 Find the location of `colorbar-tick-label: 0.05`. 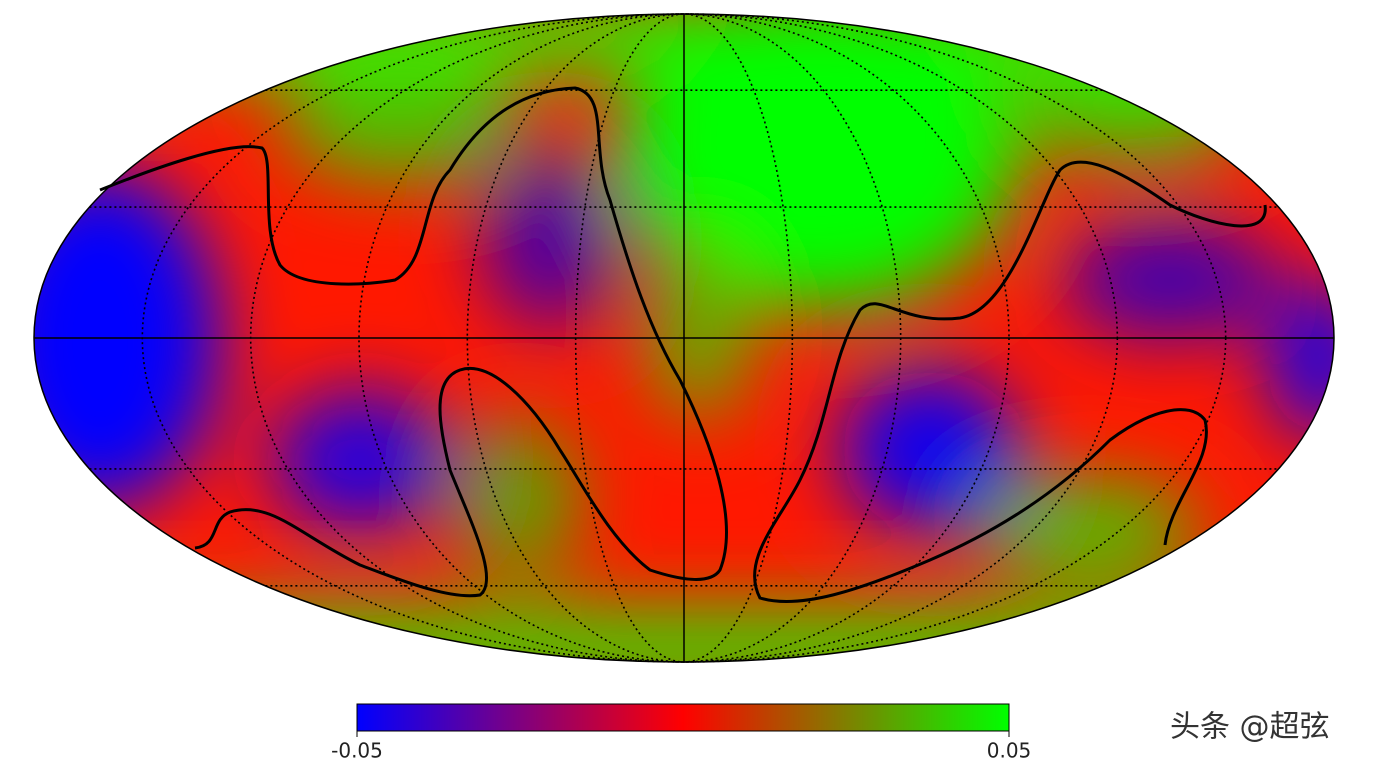

colorbar-tick-label: 0.05 is located at coordinates (1009, 751).